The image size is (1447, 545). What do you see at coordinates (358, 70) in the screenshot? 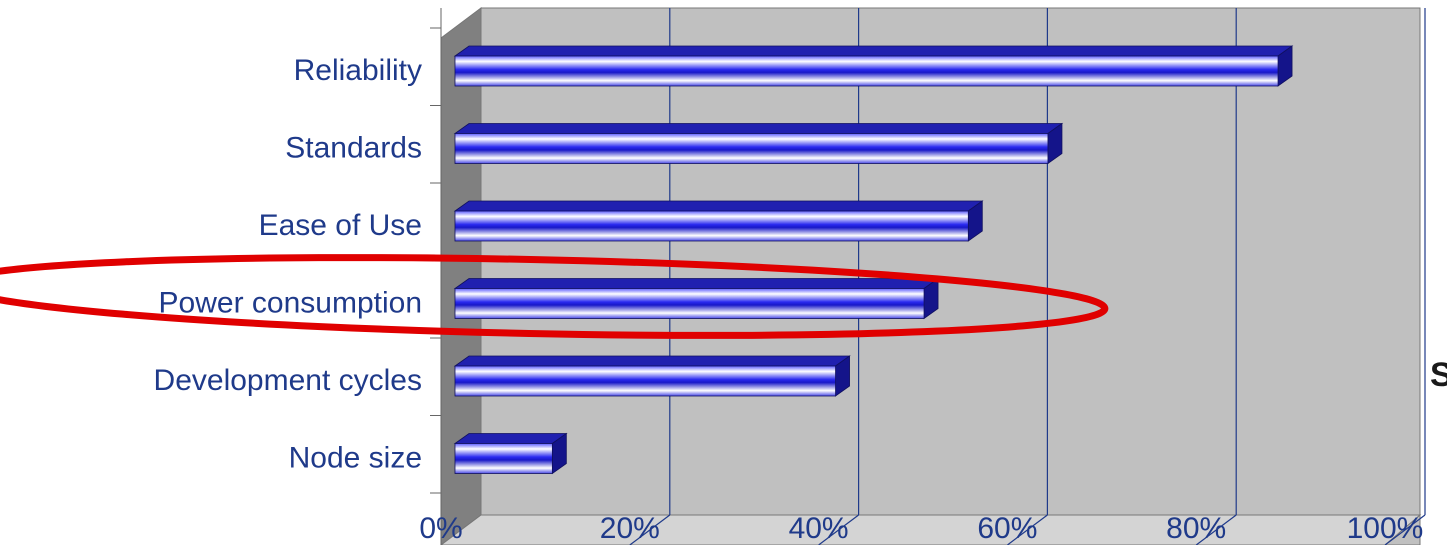
I see `category-label: Reliability` at bounding box center [358, 70].